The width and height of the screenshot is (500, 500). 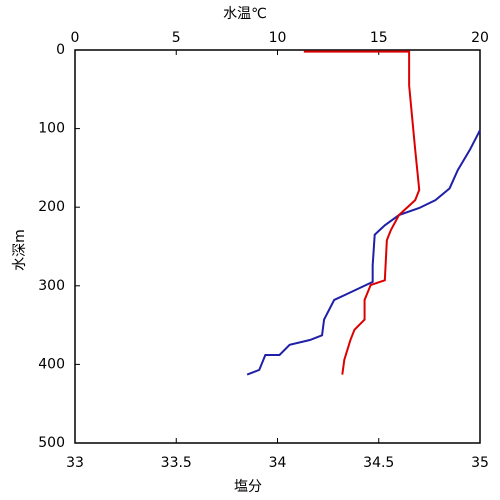 What do you see at coordinates (51, 443) in the screenshot?
I see `y-tick-label: 500` at bounding box center [51, 443].